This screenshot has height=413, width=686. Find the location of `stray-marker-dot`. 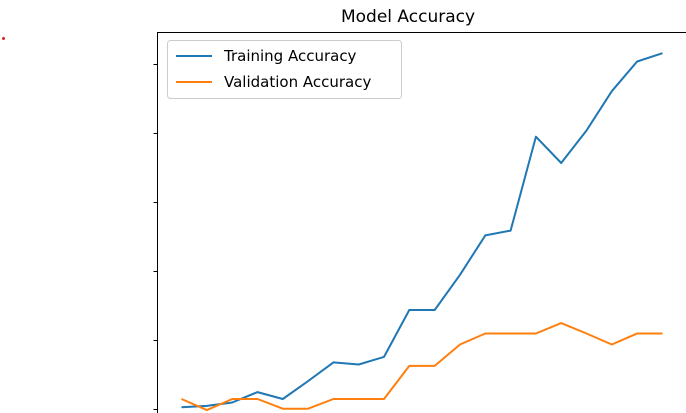

stray-marker-dot is located at coordinates (3, 38).